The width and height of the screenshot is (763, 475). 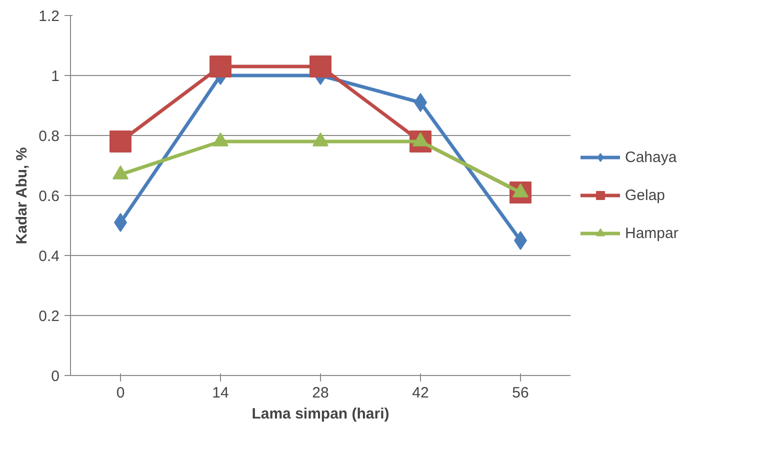 What do you see at coordinates (220, 393) in the screenshot?
I see `x-tick-label: 14` at bounding box center [220, 393].